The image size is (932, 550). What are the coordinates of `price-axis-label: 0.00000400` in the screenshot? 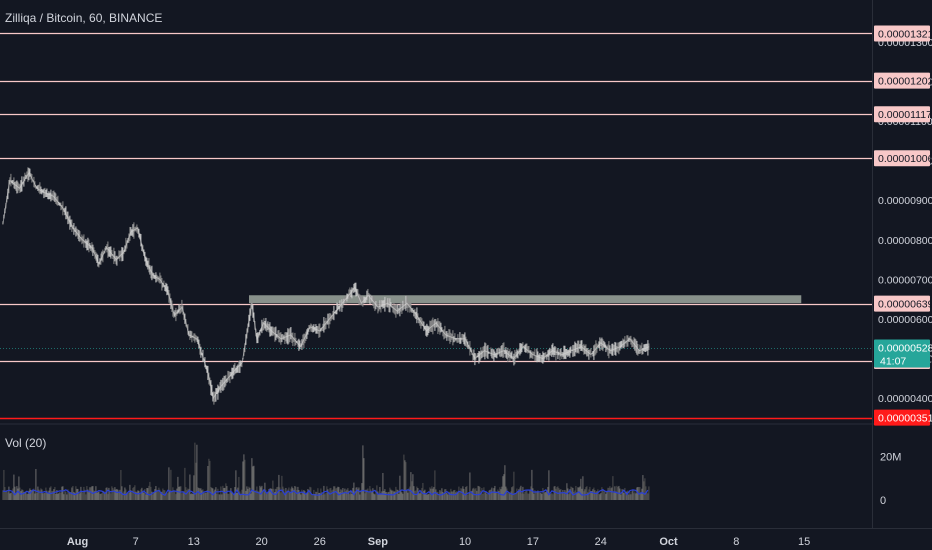 It's located at (905, 399).